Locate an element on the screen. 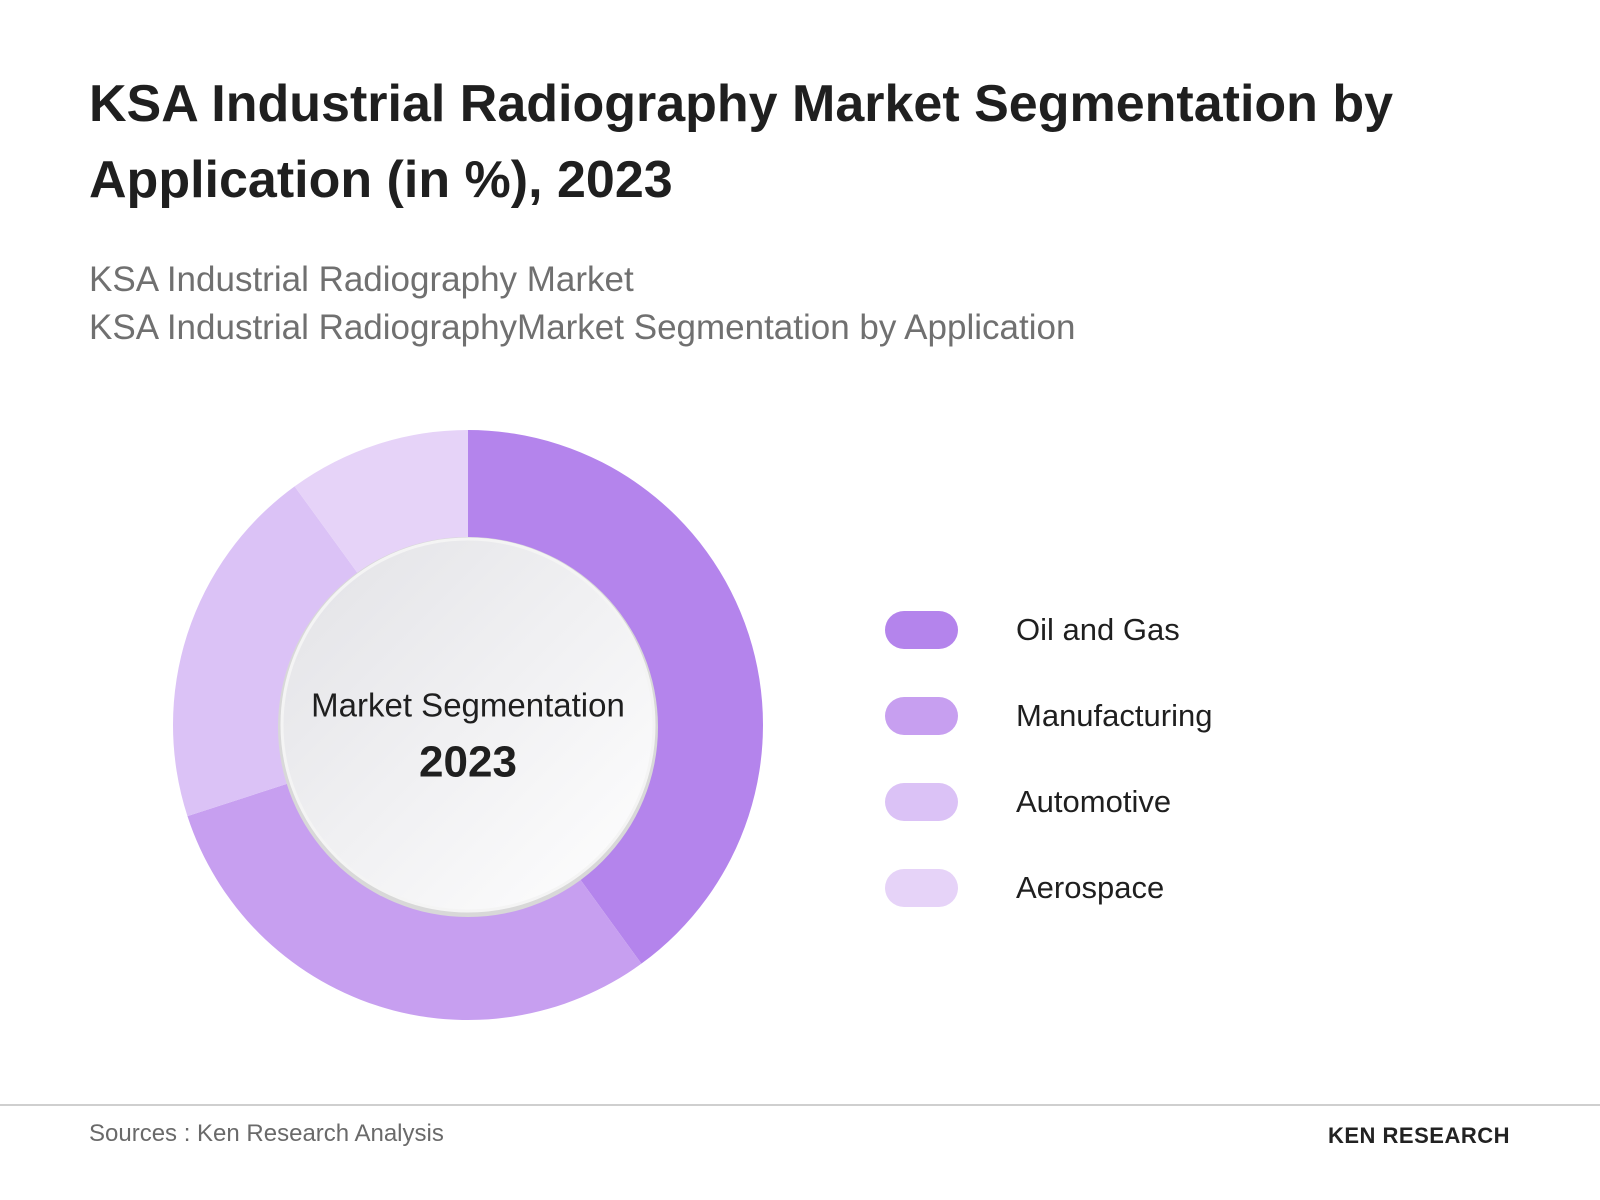 The height and width of the screenshot is (1200, 1600). center-year: 2023 is located at coordinates (468, 762).